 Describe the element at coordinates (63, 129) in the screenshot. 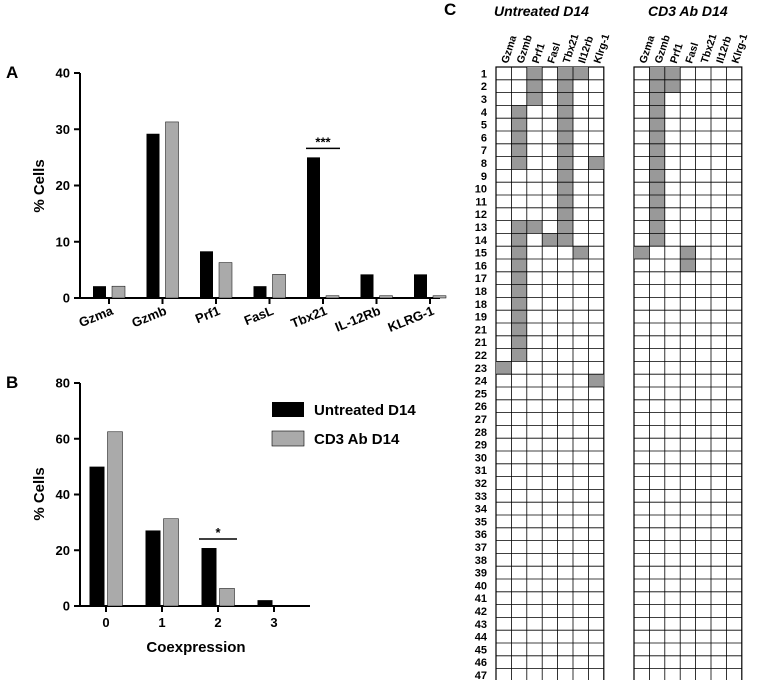

I see `chart-a-ytick-label: 30` at that location.